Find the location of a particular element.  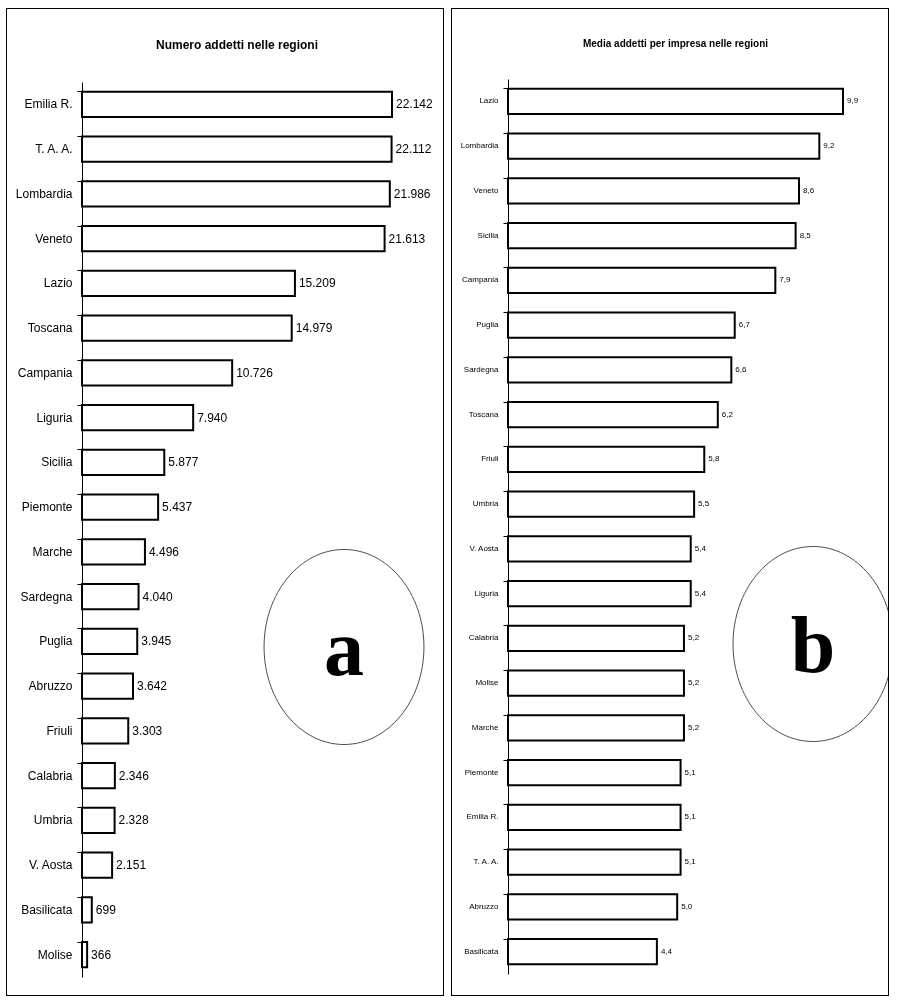

data-label: 8,6 is located at coordinates (809, 190).